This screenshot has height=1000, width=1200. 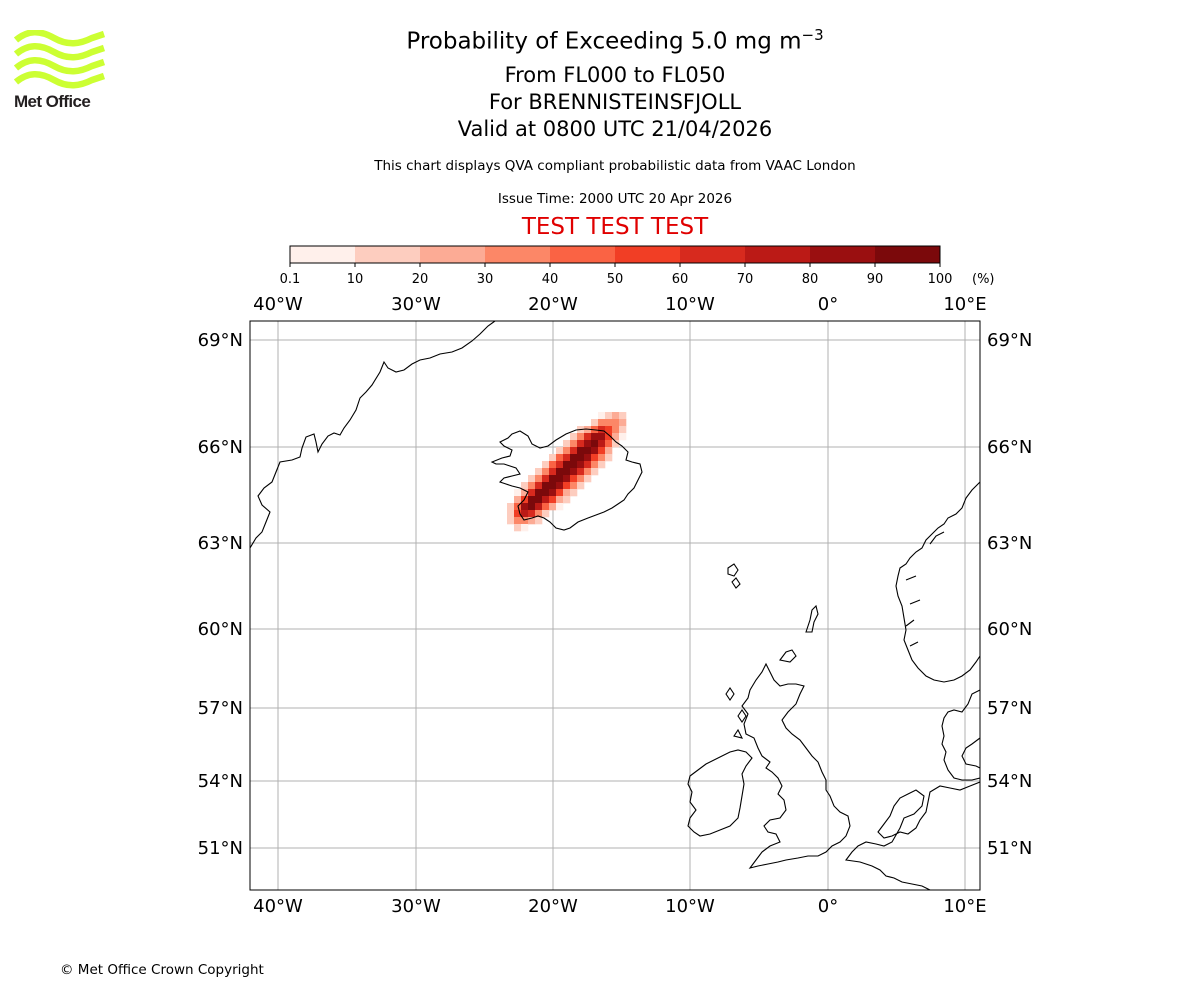 I want to click on met-office-logo: Met Office, so click(x=60, y=71).